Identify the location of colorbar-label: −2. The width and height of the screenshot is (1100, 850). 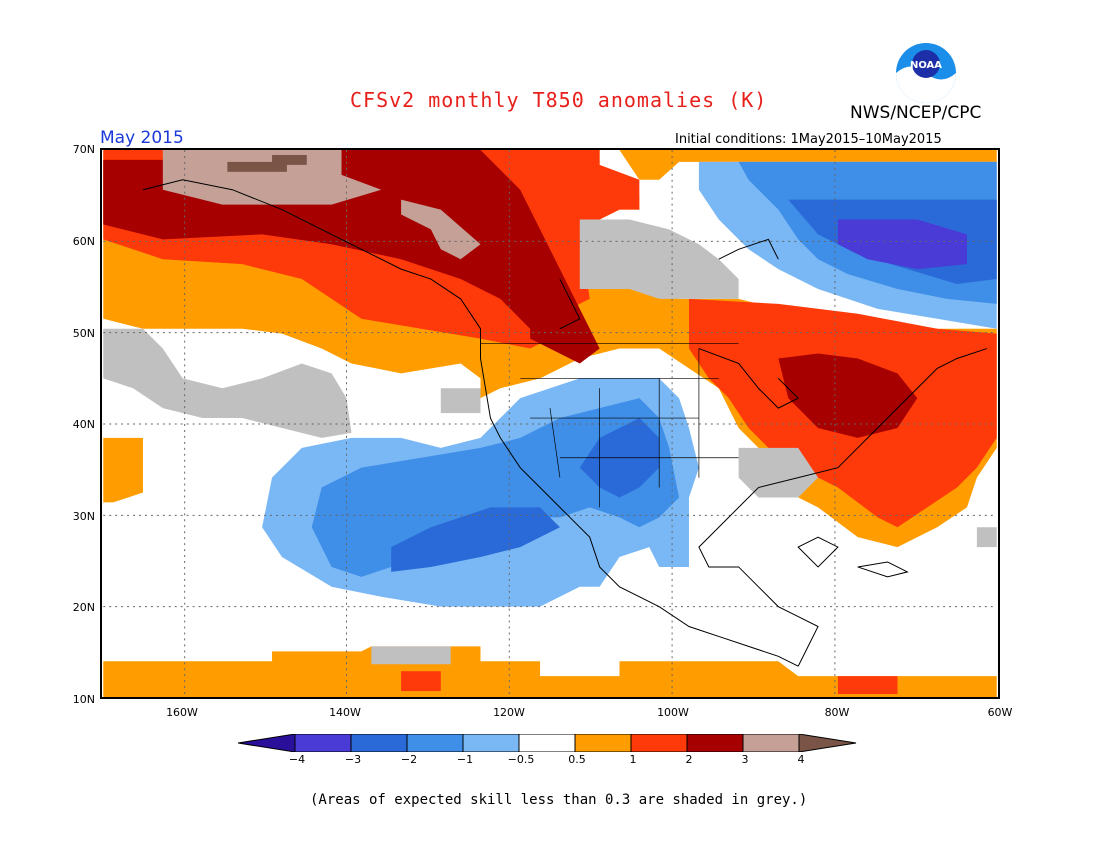
(409, 759).